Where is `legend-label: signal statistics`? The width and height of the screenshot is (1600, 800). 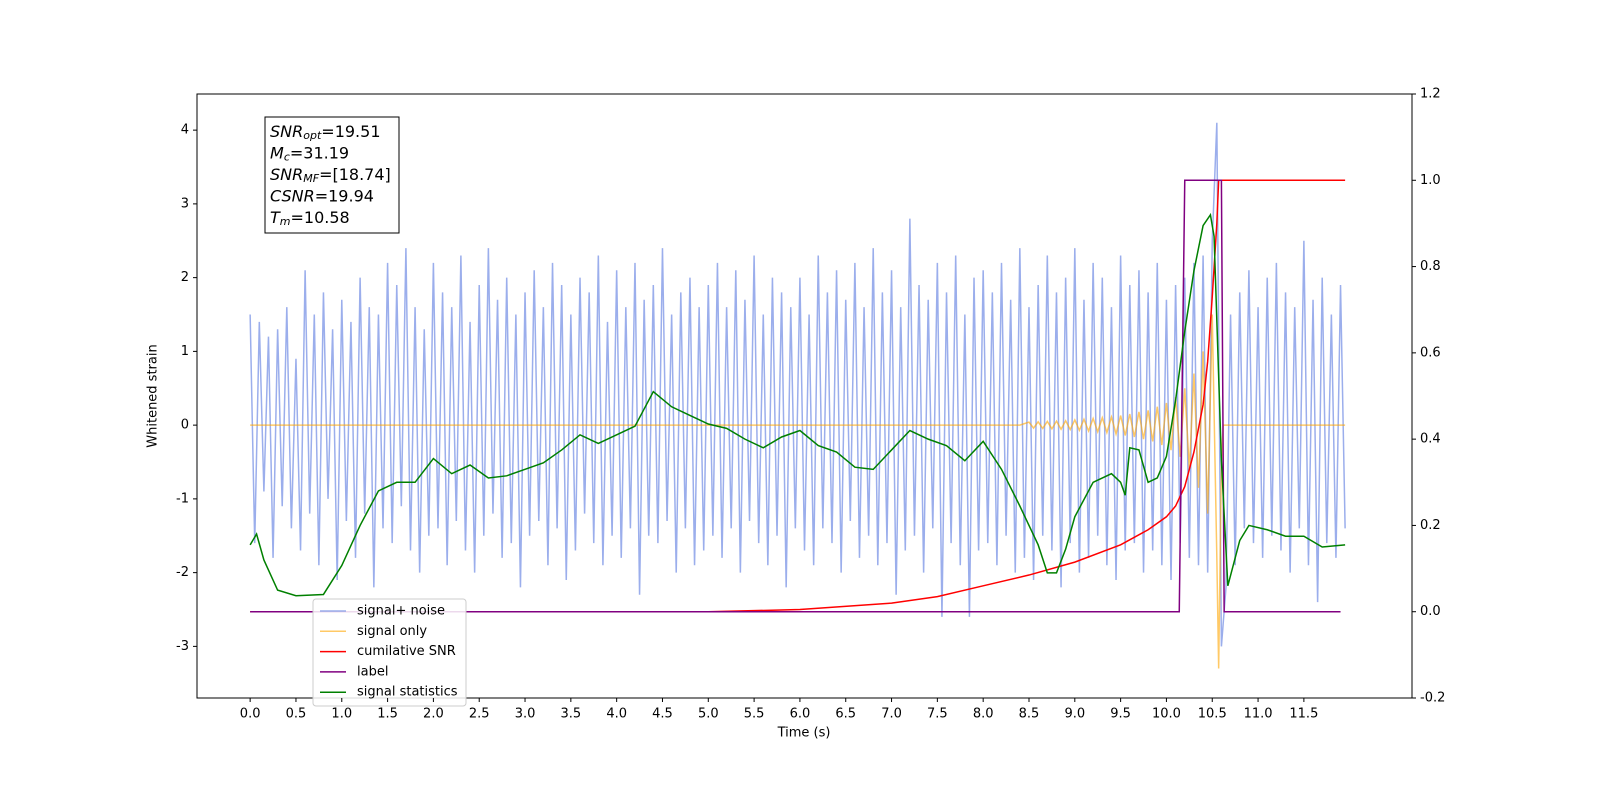
legend-label: signal statistics is located at coordinates (407, 692).